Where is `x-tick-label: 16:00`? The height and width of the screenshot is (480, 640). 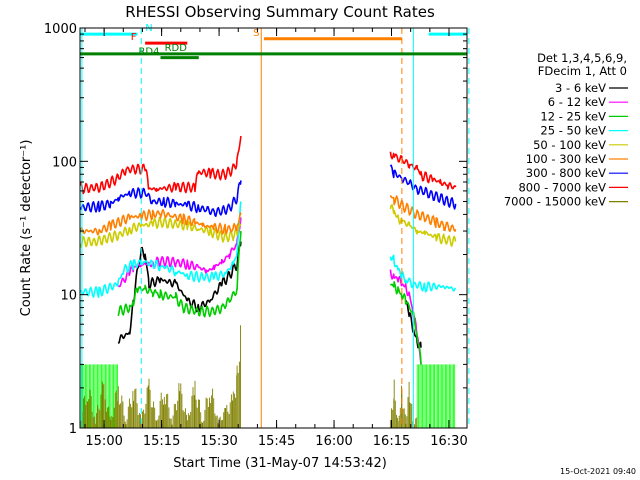
x-tick-label: 16:00 is located at coordinates (333, 441).